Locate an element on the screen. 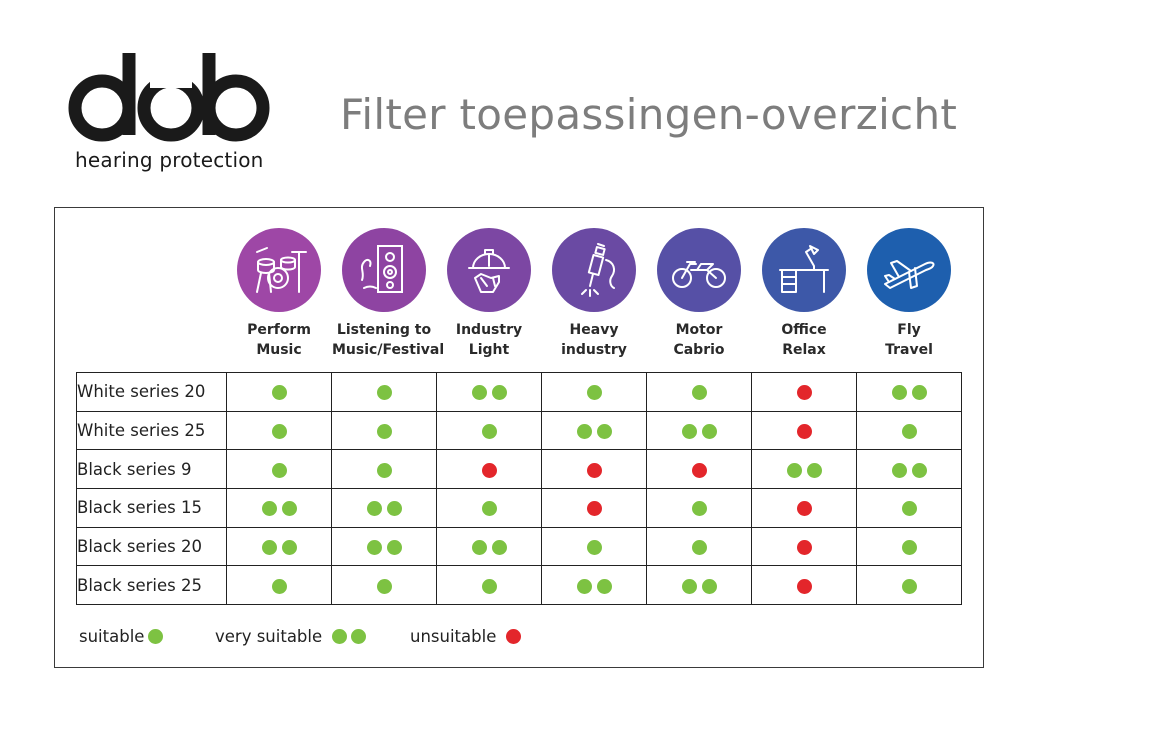 The image size is (1152, 732). application-fly-travel: Fly Travel is located at coordinates (909, 294).